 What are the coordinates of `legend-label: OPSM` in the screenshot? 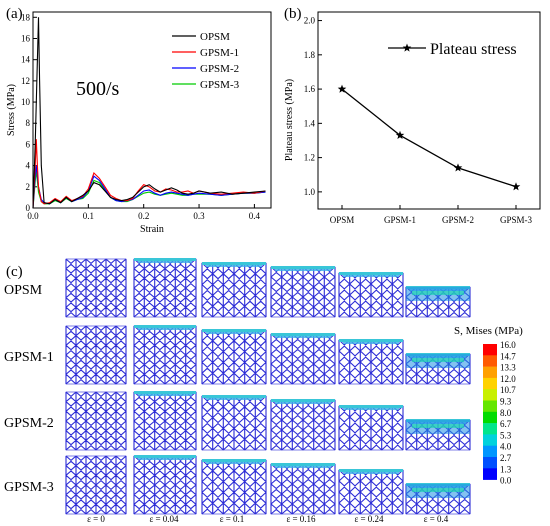 It's located at (215, 37).